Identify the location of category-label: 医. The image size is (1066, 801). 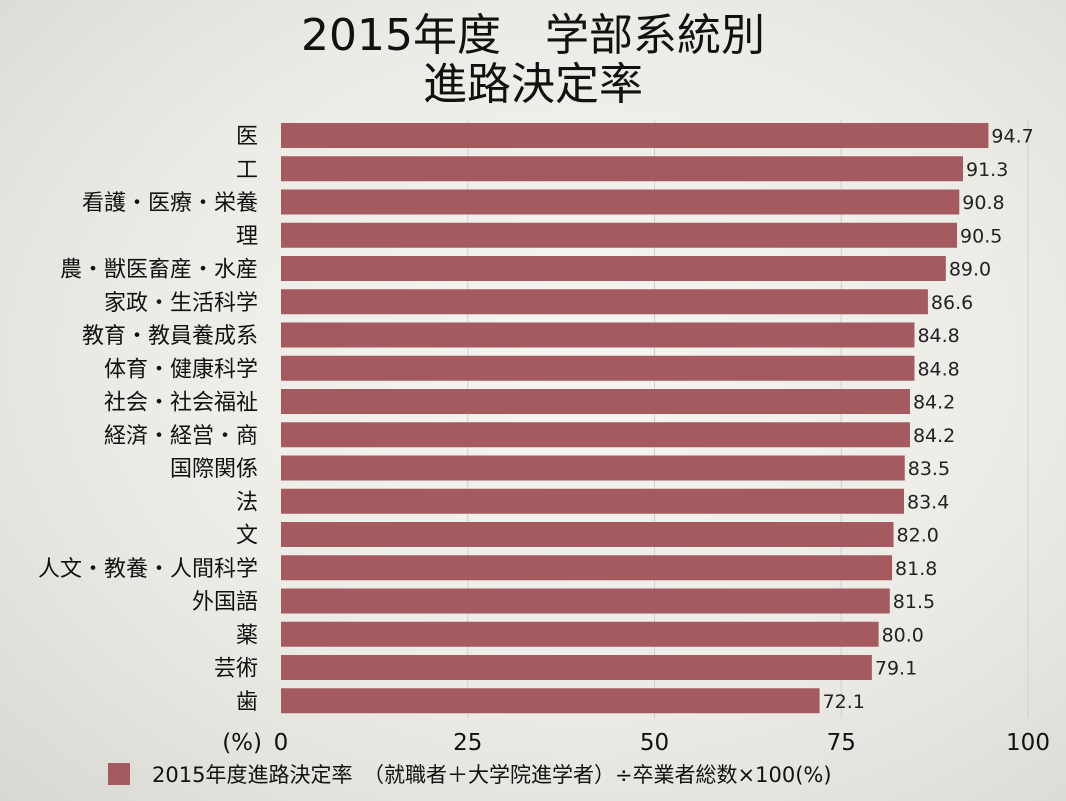
(247, 137).